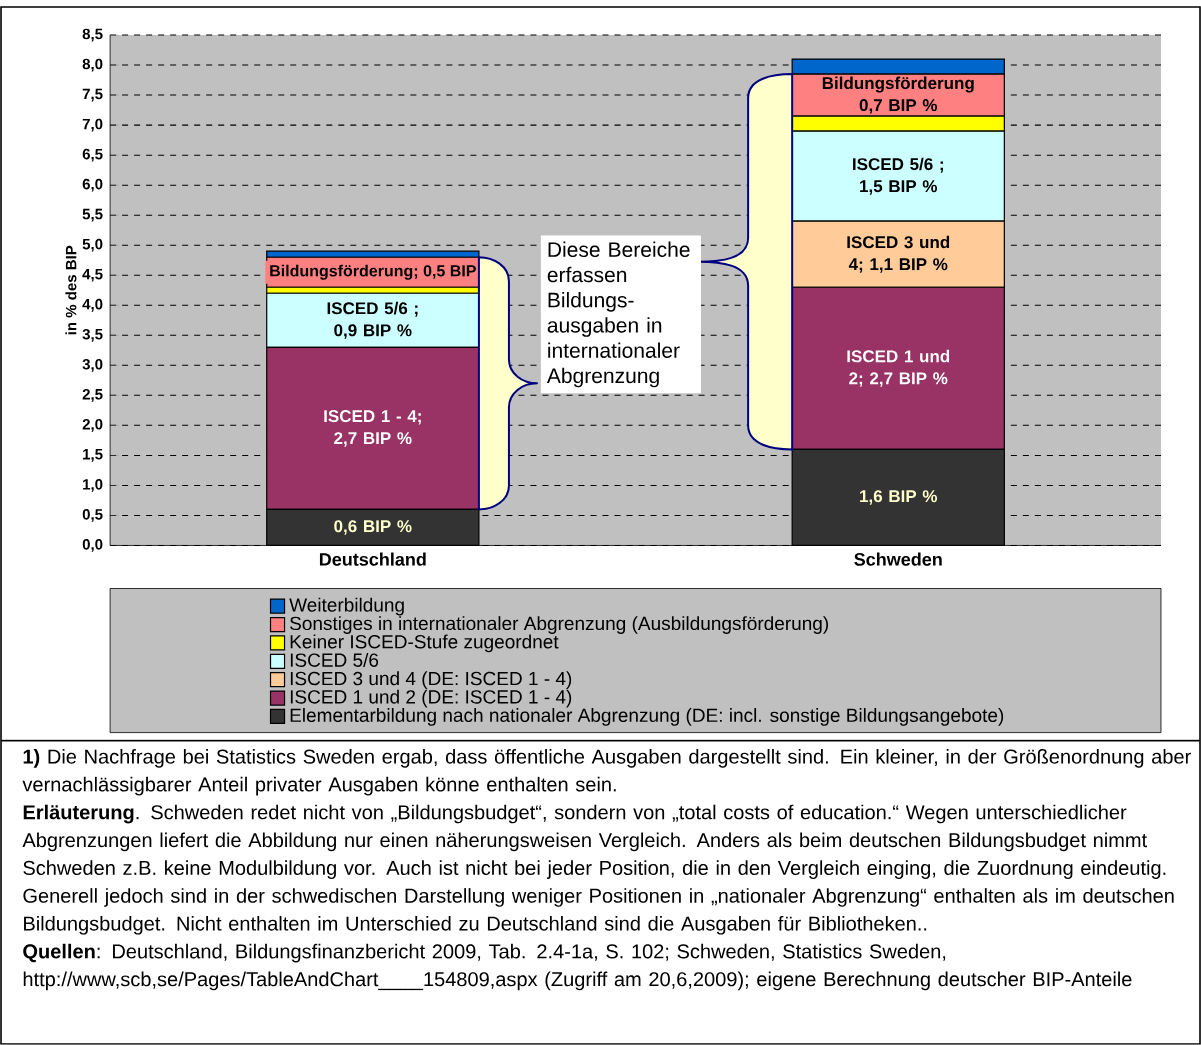 This screenshot has height=1045, width=1201. I want to click on y-tick-label: 6,5, so click(92, 155).